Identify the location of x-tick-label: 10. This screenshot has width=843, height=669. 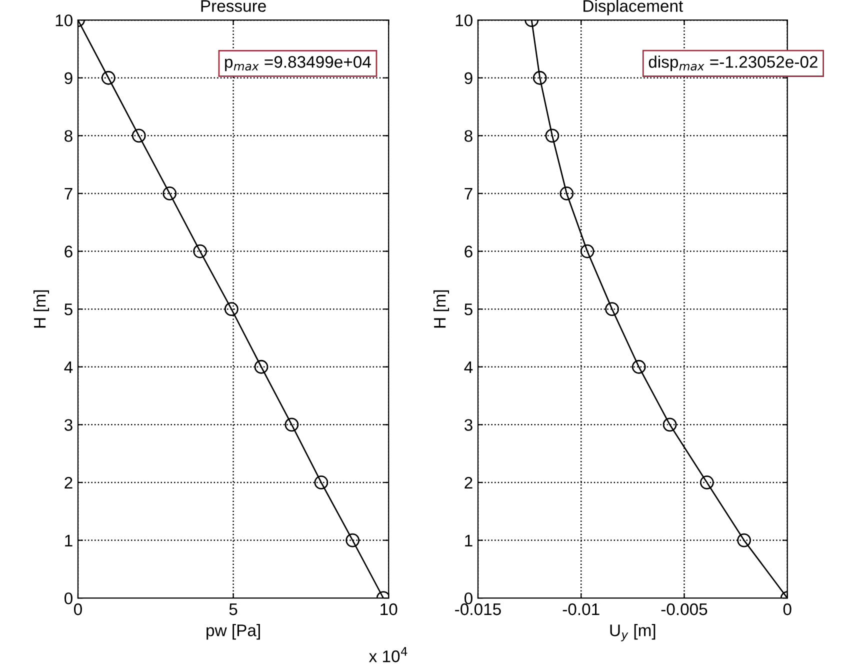
(389, 609).